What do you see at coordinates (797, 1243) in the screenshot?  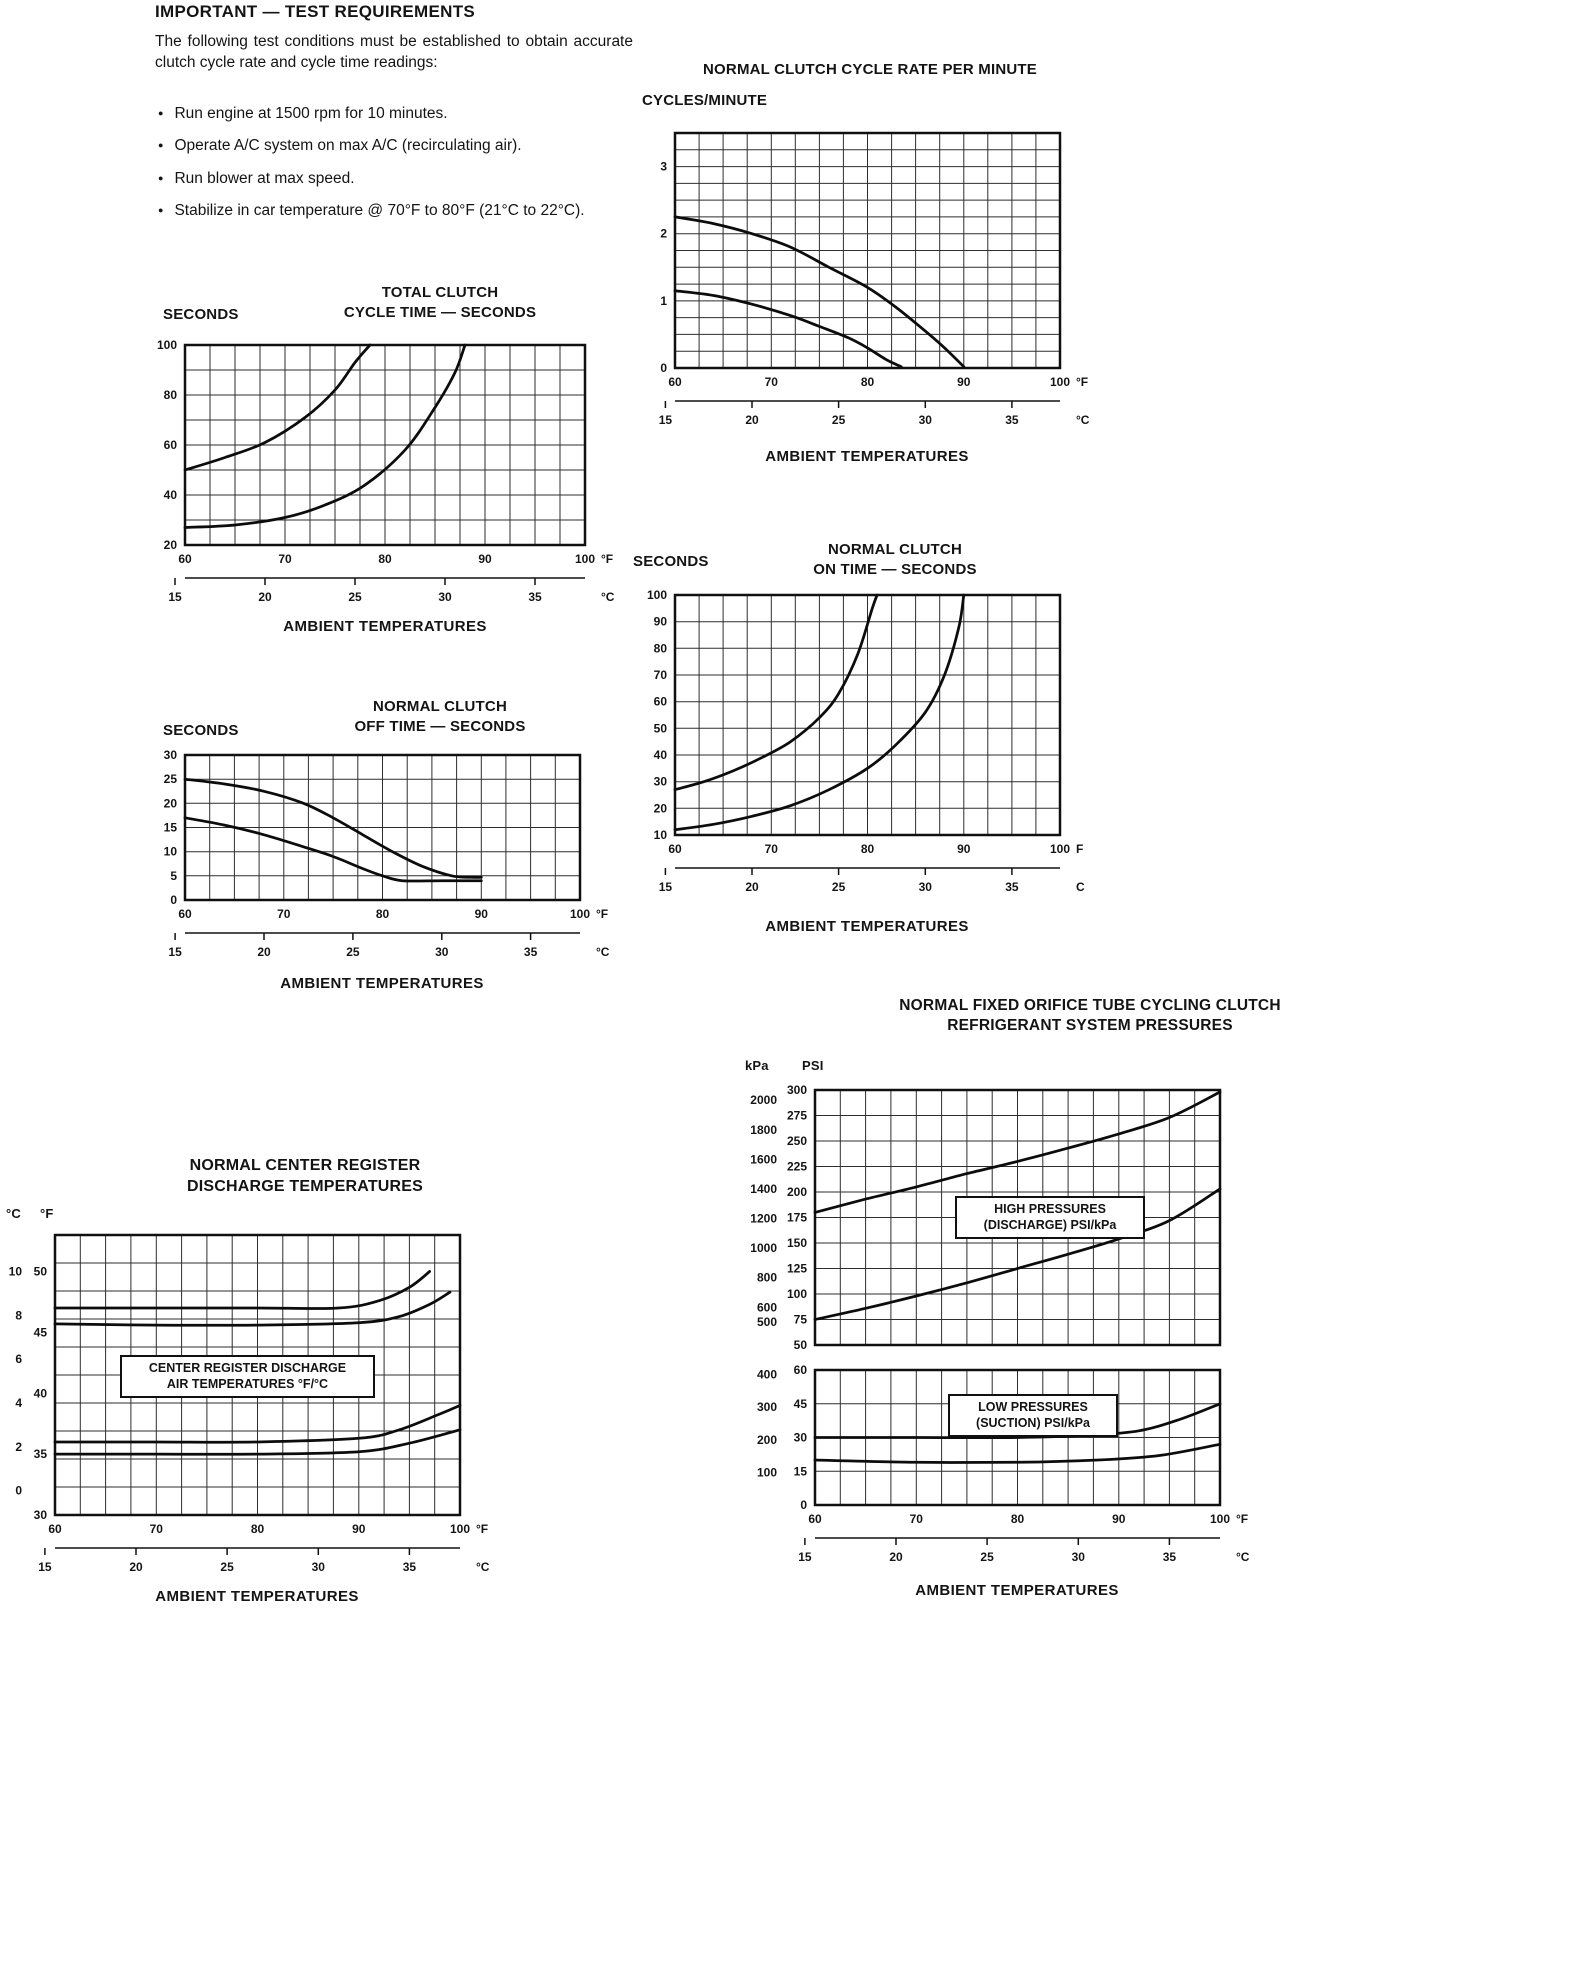 I see `svg-text: 150` at bounding box center [797, 1243].